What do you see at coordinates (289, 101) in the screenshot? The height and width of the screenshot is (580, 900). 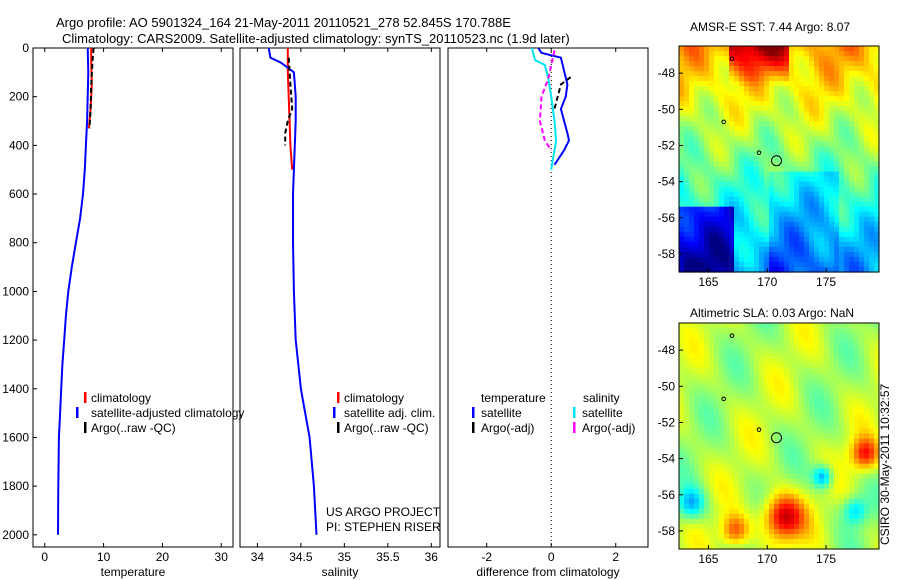 I see `series-argo-raw-qc-` at bounding box center [289, 101].